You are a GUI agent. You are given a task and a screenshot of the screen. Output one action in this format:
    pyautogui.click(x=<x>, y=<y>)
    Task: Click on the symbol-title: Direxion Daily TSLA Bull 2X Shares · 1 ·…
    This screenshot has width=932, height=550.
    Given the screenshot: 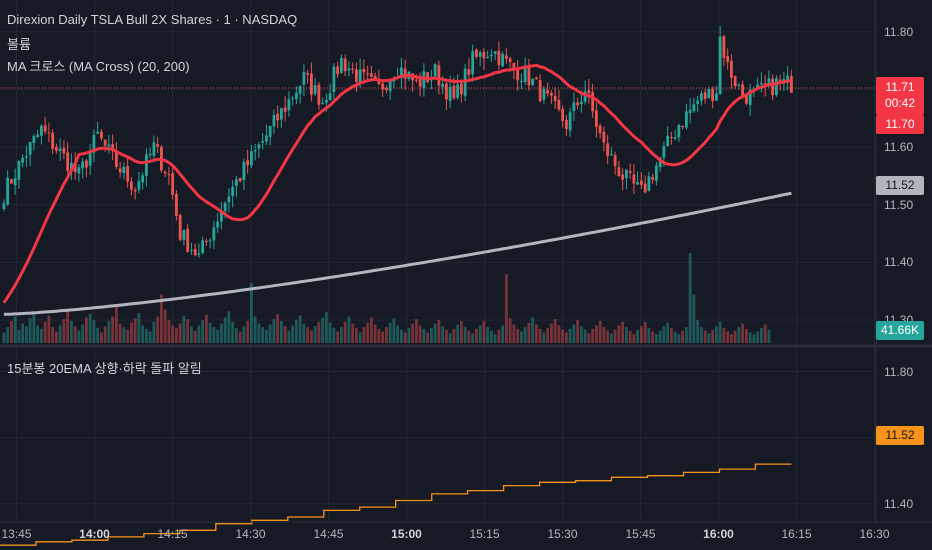 What is the action you would take?
    pyautogui.click(x=152, y=19)
    